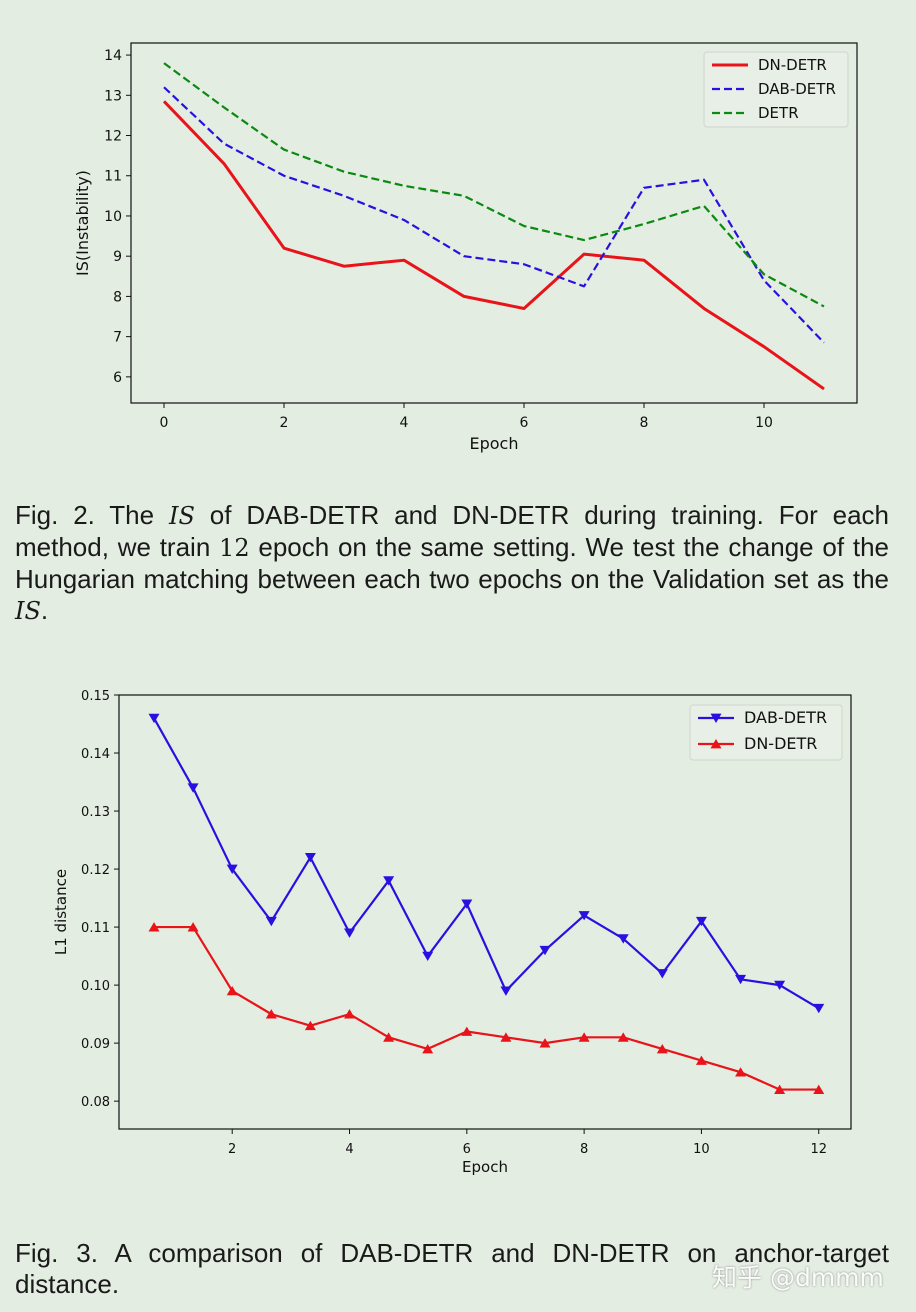  Describe the element at coordinates (494, 185) in the screenshot. I see `series-line-detr` at that location.